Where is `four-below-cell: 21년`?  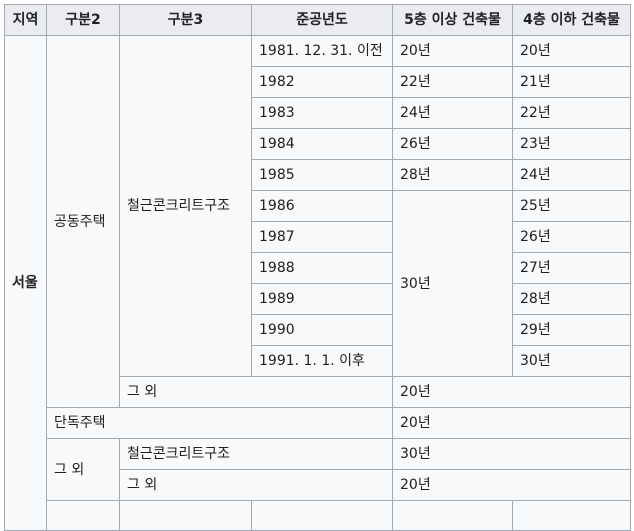 four-below-cell: 21년 is located at coordinates (571, 82).